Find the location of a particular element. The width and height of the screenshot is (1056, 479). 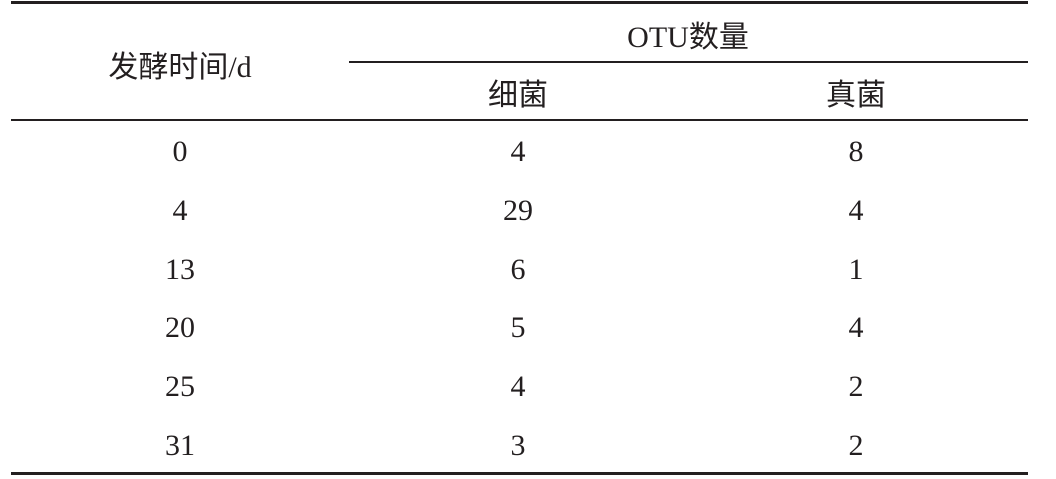

cell-time: 13 is located at coordinates (180, 269).